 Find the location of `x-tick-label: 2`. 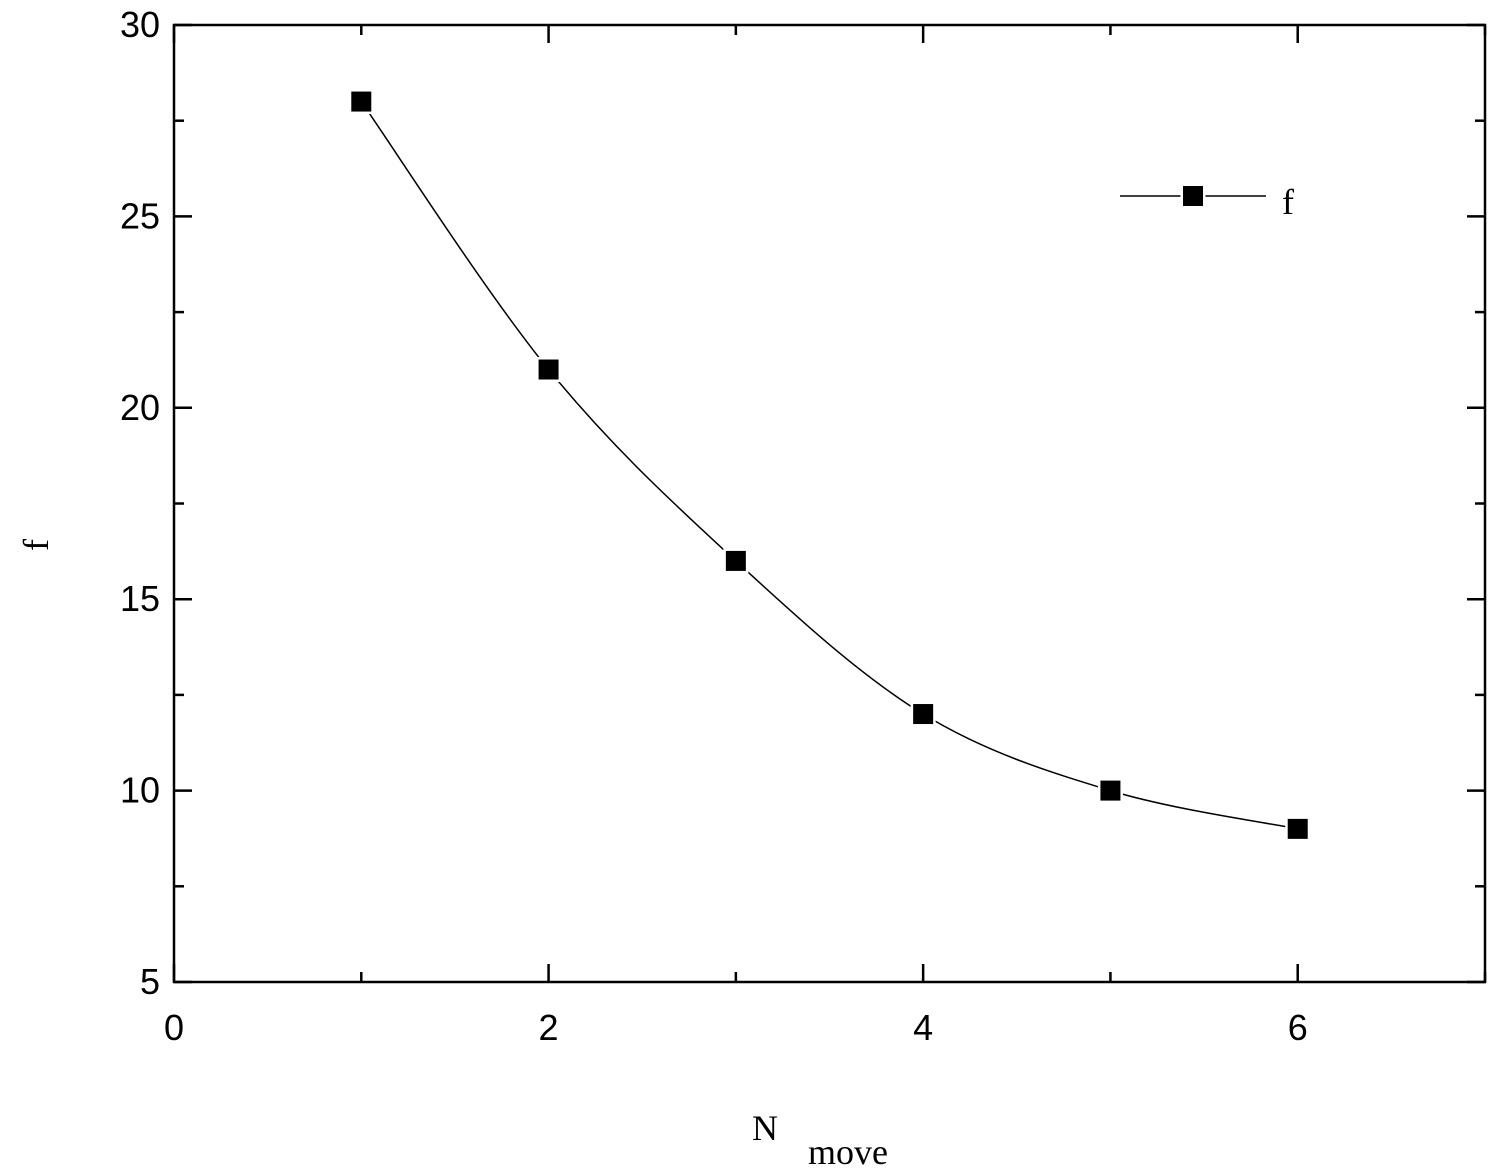

x-tick-label: 2 is located at coordinates (549, 1027).